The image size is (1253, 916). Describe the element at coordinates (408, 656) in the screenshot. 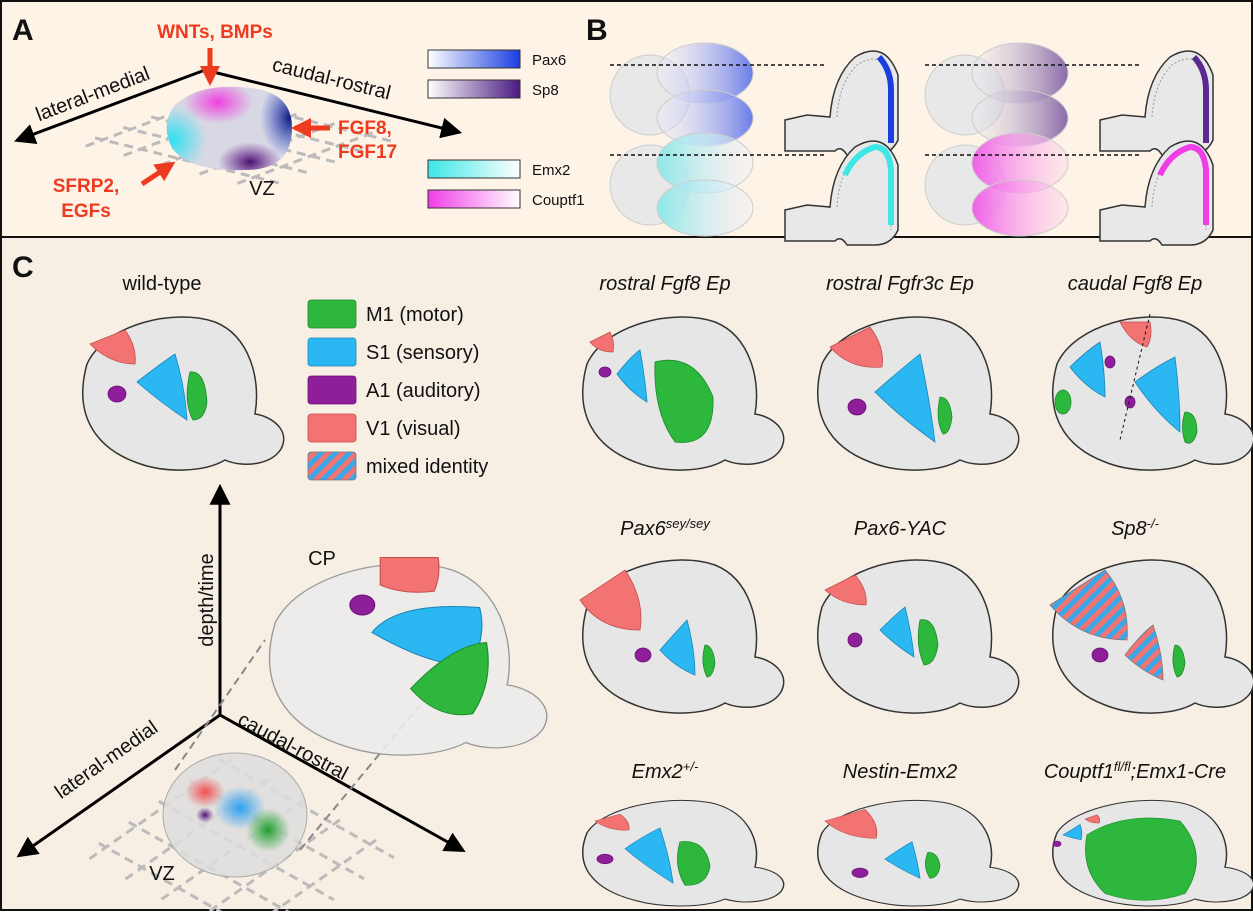

I see `cp-brain` at that location.